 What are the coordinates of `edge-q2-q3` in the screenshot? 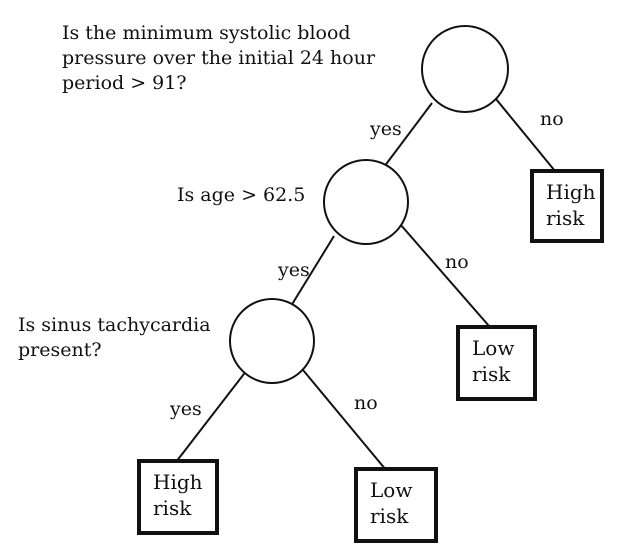 It's located at (312, 271).